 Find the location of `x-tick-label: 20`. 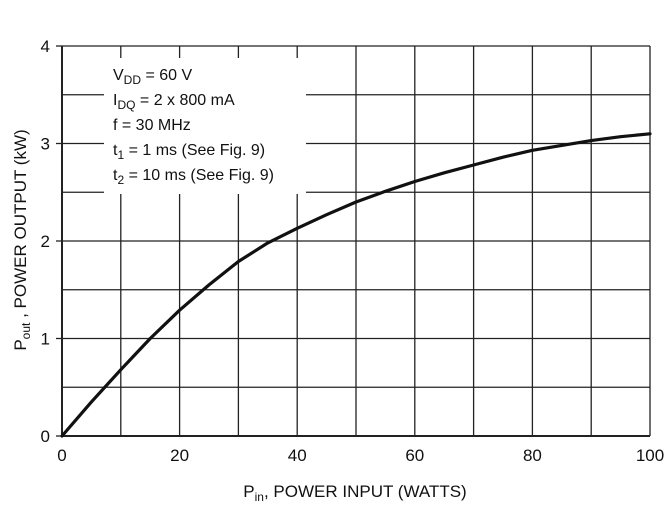

x-tick-label: 20 is located at coordinates (179, 455).